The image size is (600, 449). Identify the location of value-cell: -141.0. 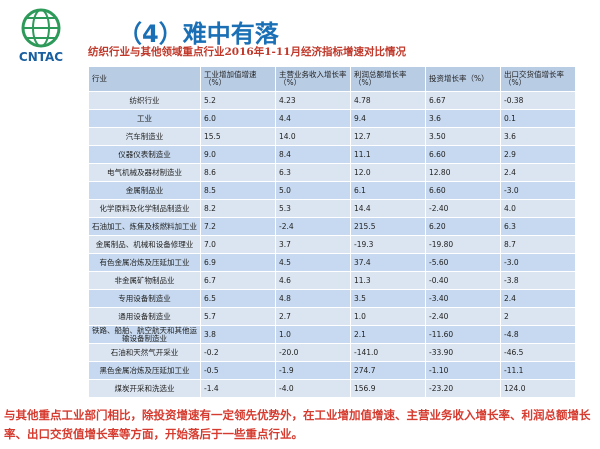
(388, 352).